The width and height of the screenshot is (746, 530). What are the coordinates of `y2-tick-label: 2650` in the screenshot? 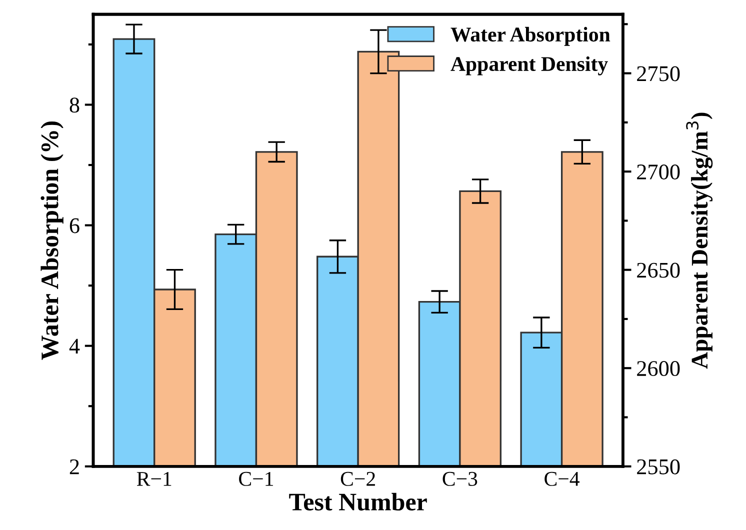 It's located at (658, 270).